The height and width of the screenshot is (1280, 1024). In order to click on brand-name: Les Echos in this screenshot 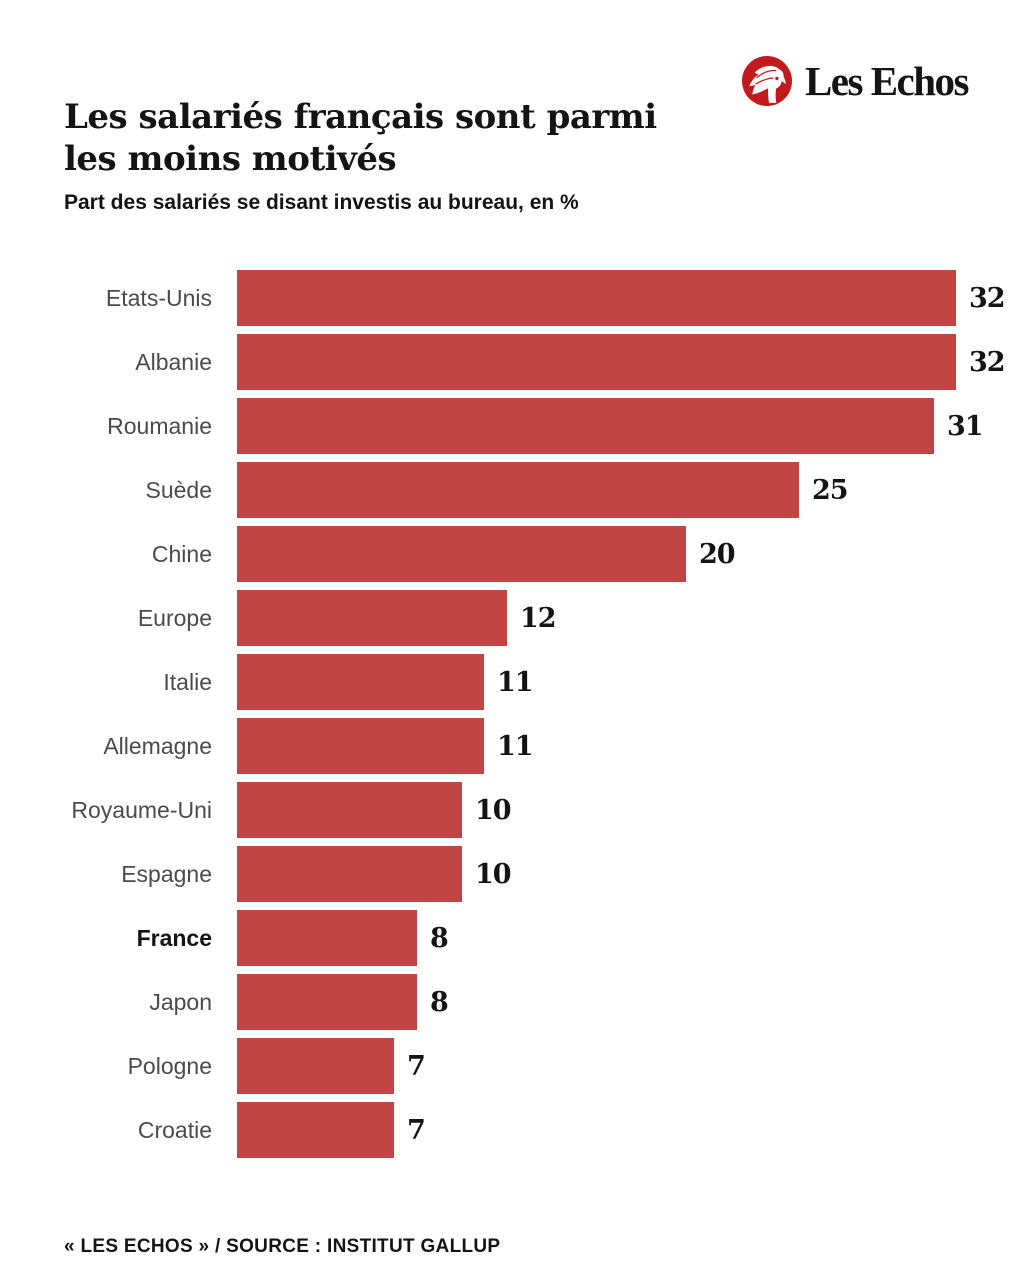, I will do `click(887, 81)`.